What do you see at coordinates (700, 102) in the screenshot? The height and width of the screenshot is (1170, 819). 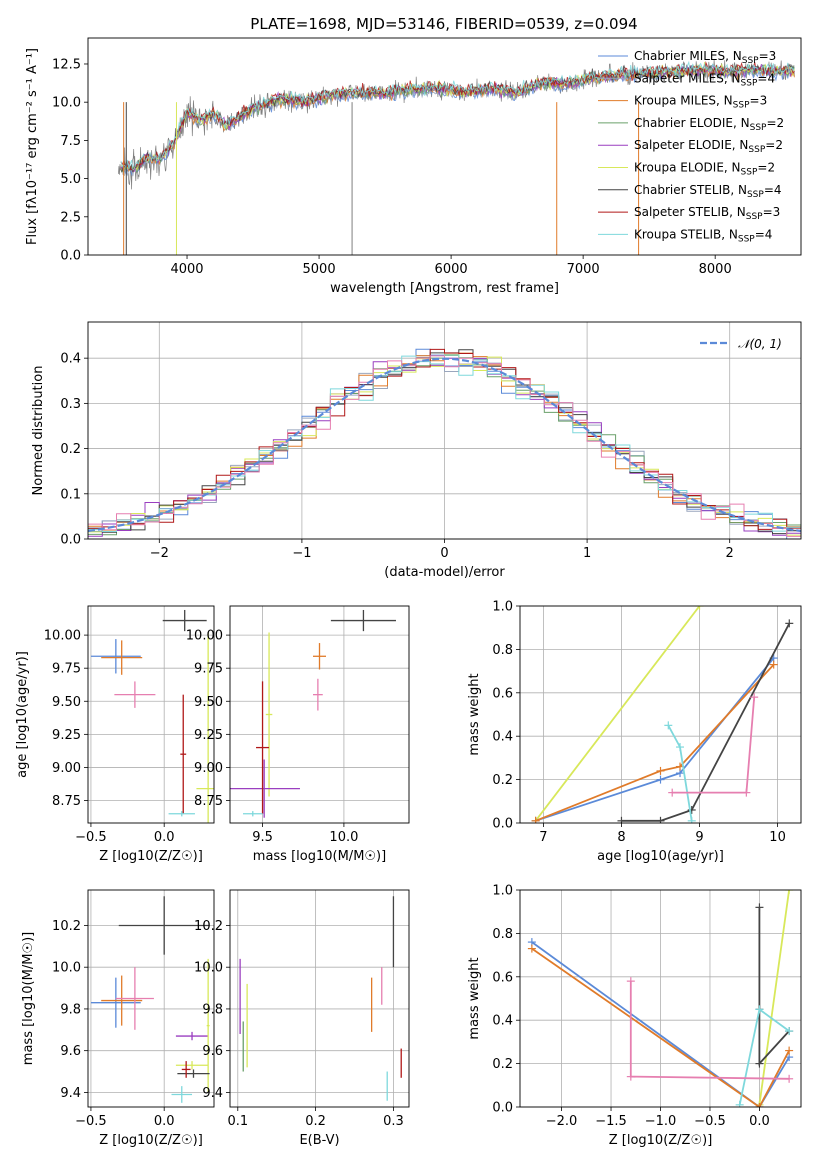 I see `legend-label: Kroupa MILES, NSSP=3` at bounding box center [700, 102].